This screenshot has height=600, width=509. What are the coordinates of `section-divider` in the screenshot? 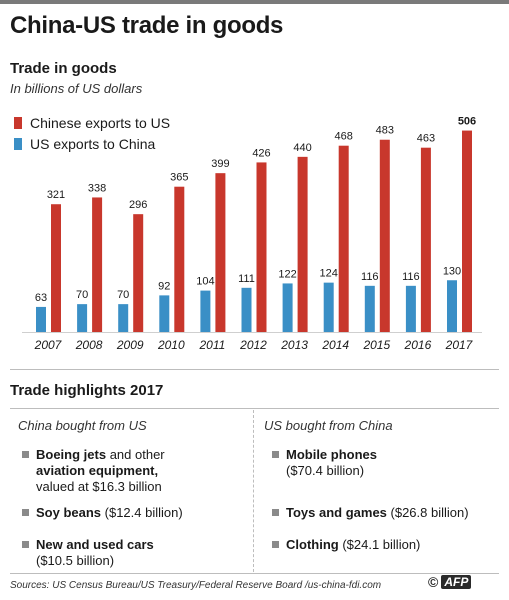 It's located at (254, 369).